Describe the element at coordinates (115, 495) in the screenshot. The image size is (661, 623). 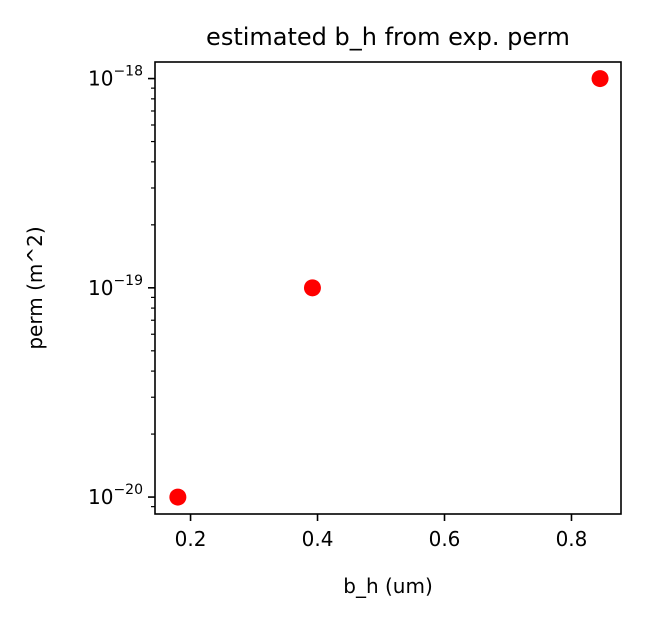
I see `y-tick-label-0: 10−20` at that location.